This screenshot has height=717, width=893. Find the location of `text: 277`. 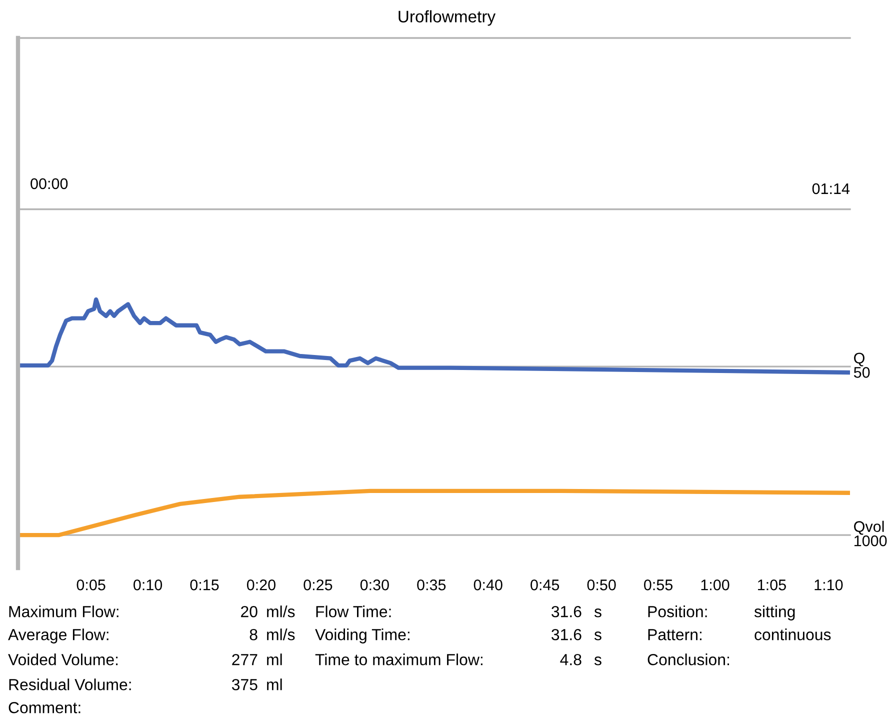

text: 277 is located at coordinates (245, 660).